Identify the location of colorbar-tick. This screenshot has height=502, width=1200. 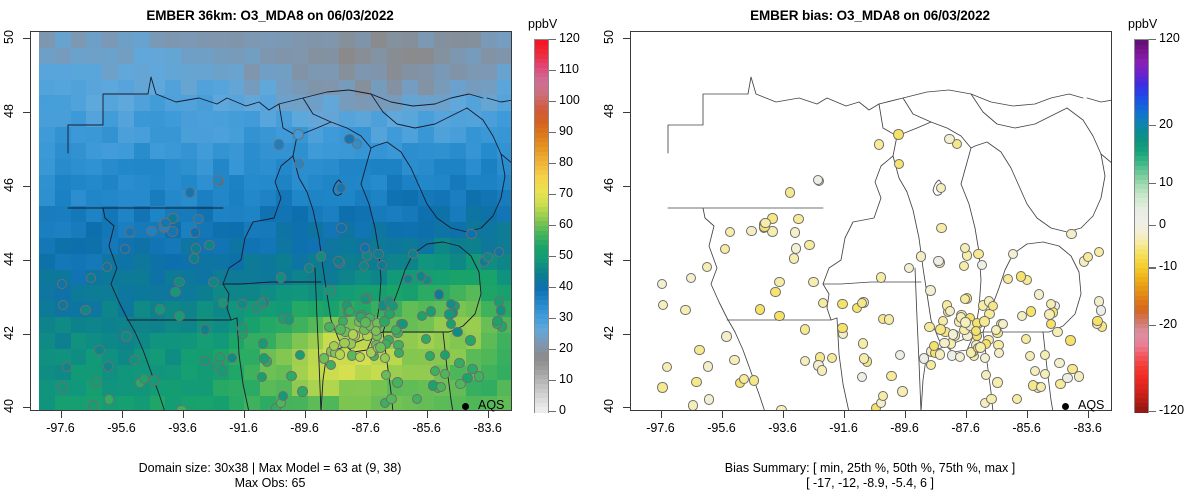
(552, 257).